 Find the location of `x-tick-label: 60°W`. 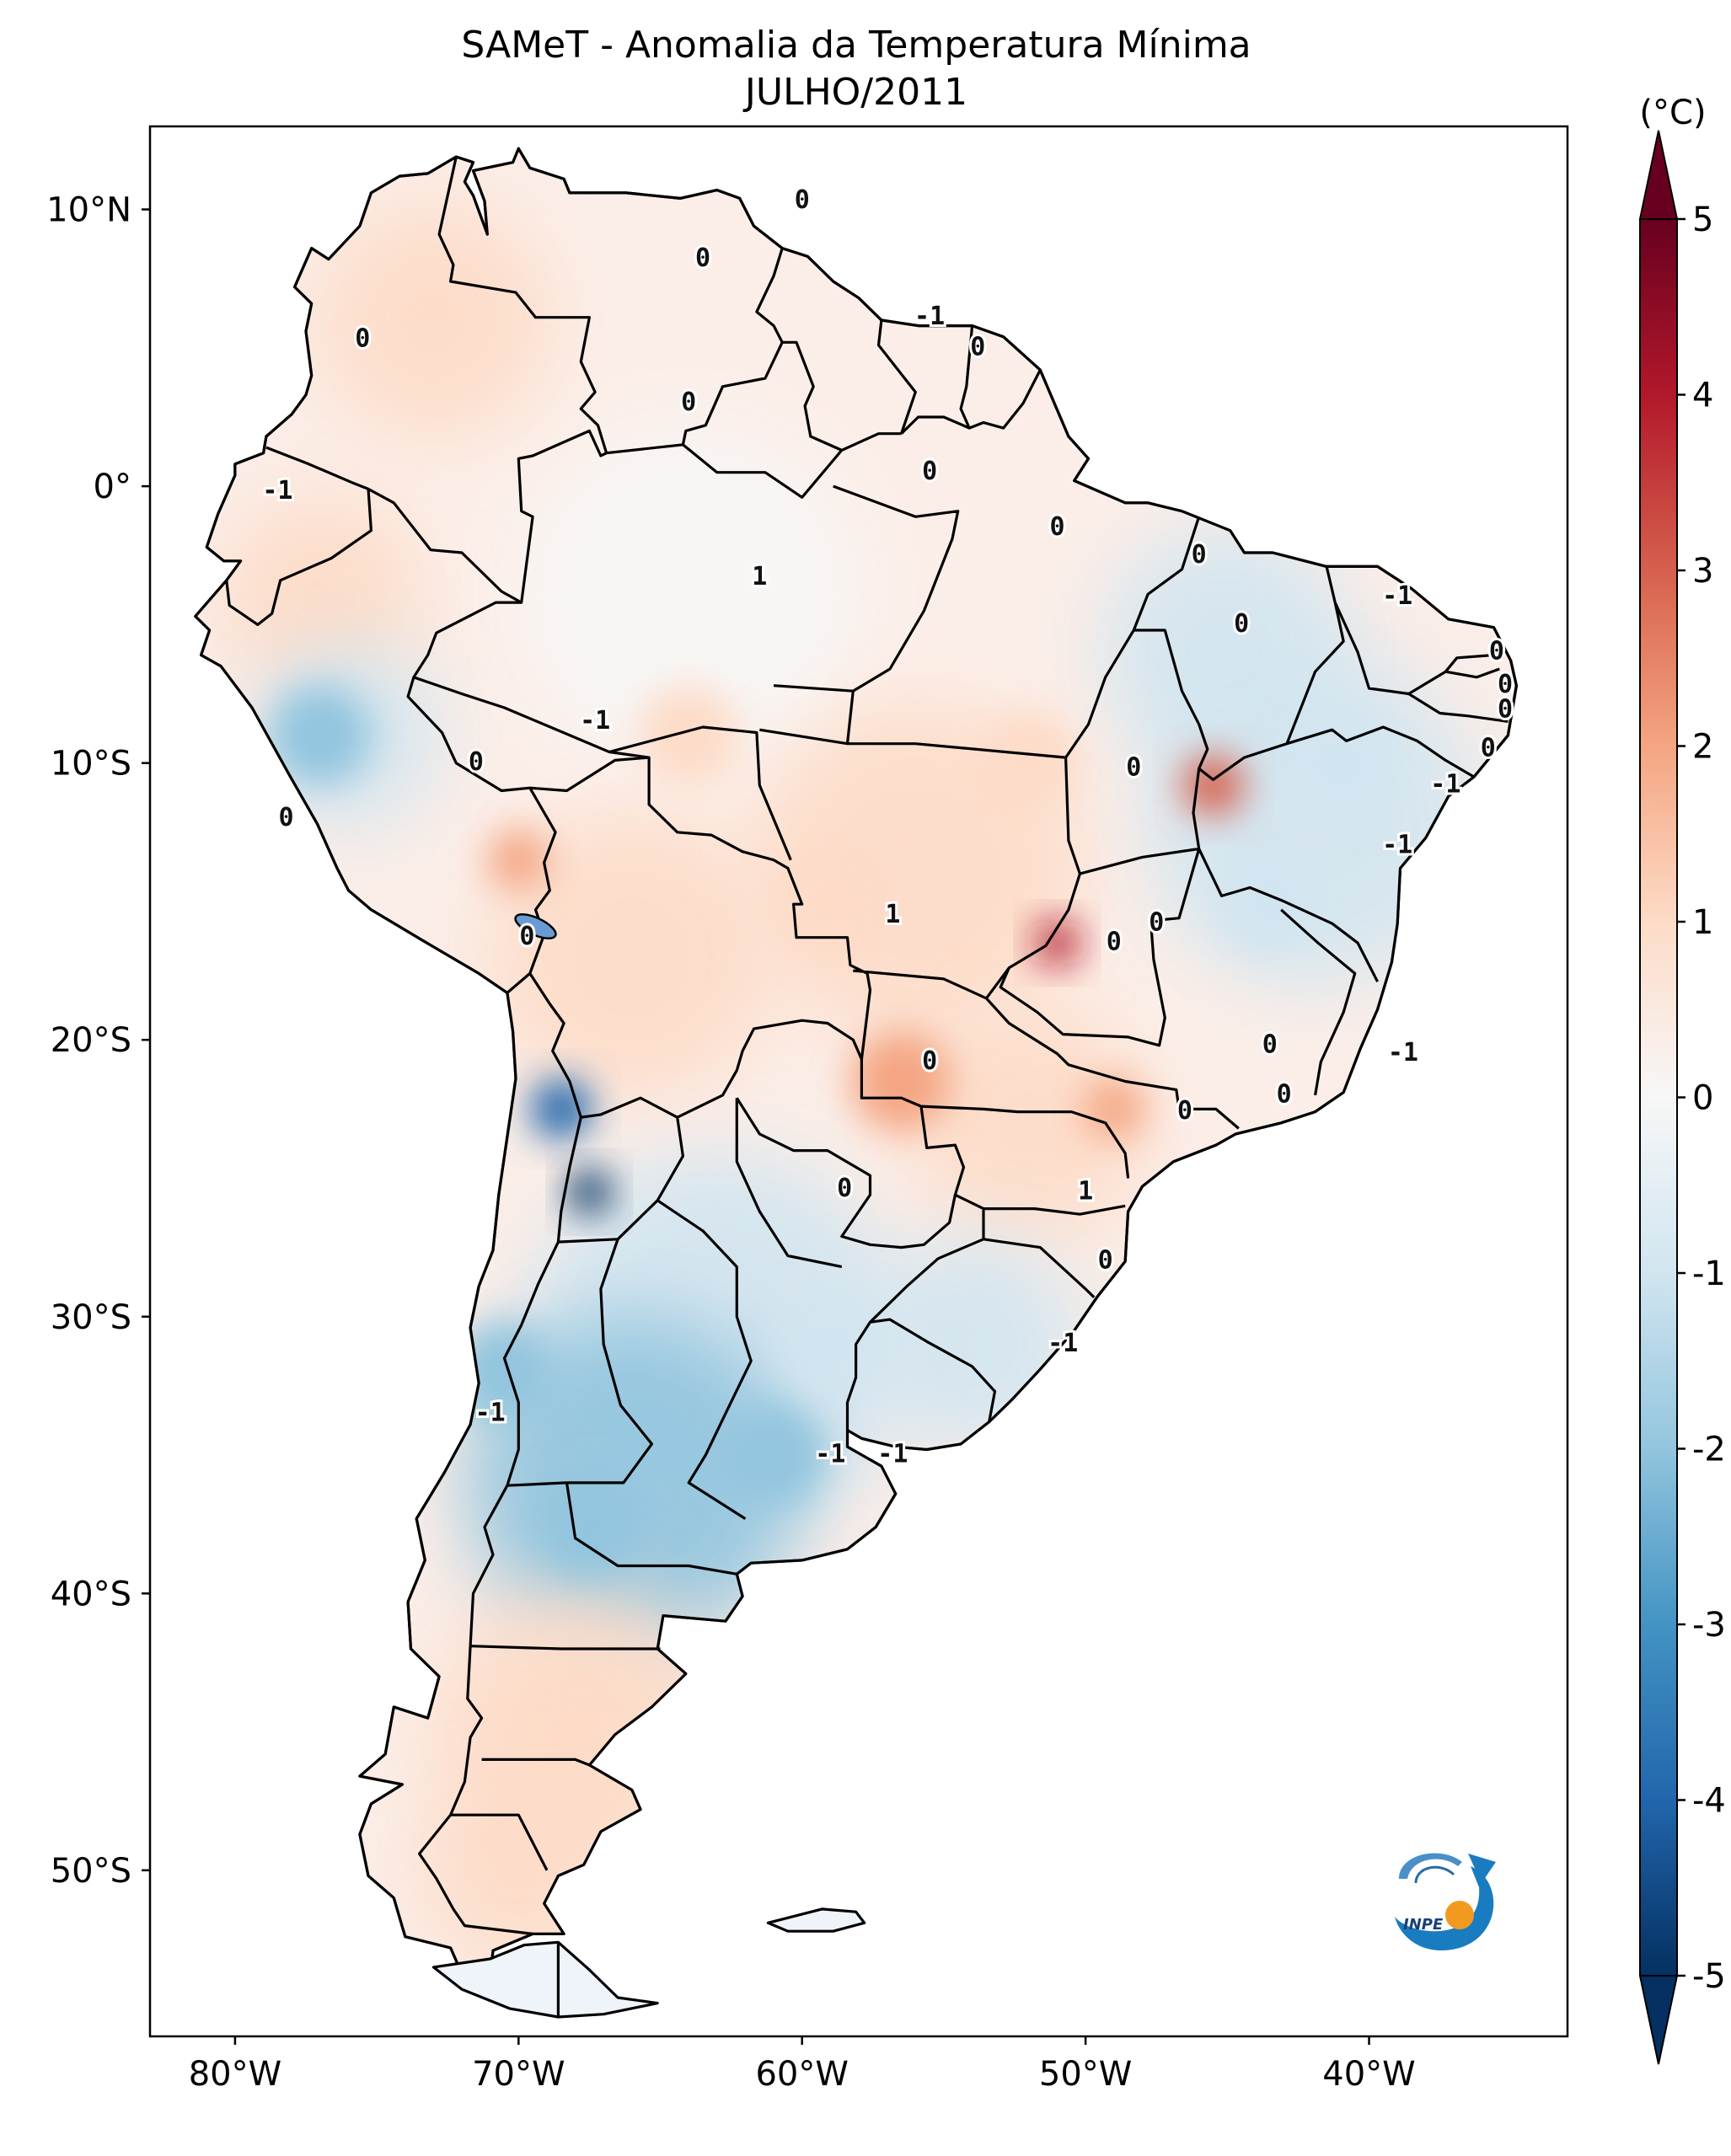

x-tick-label: 60°W is located at coordinates (801, 2074).